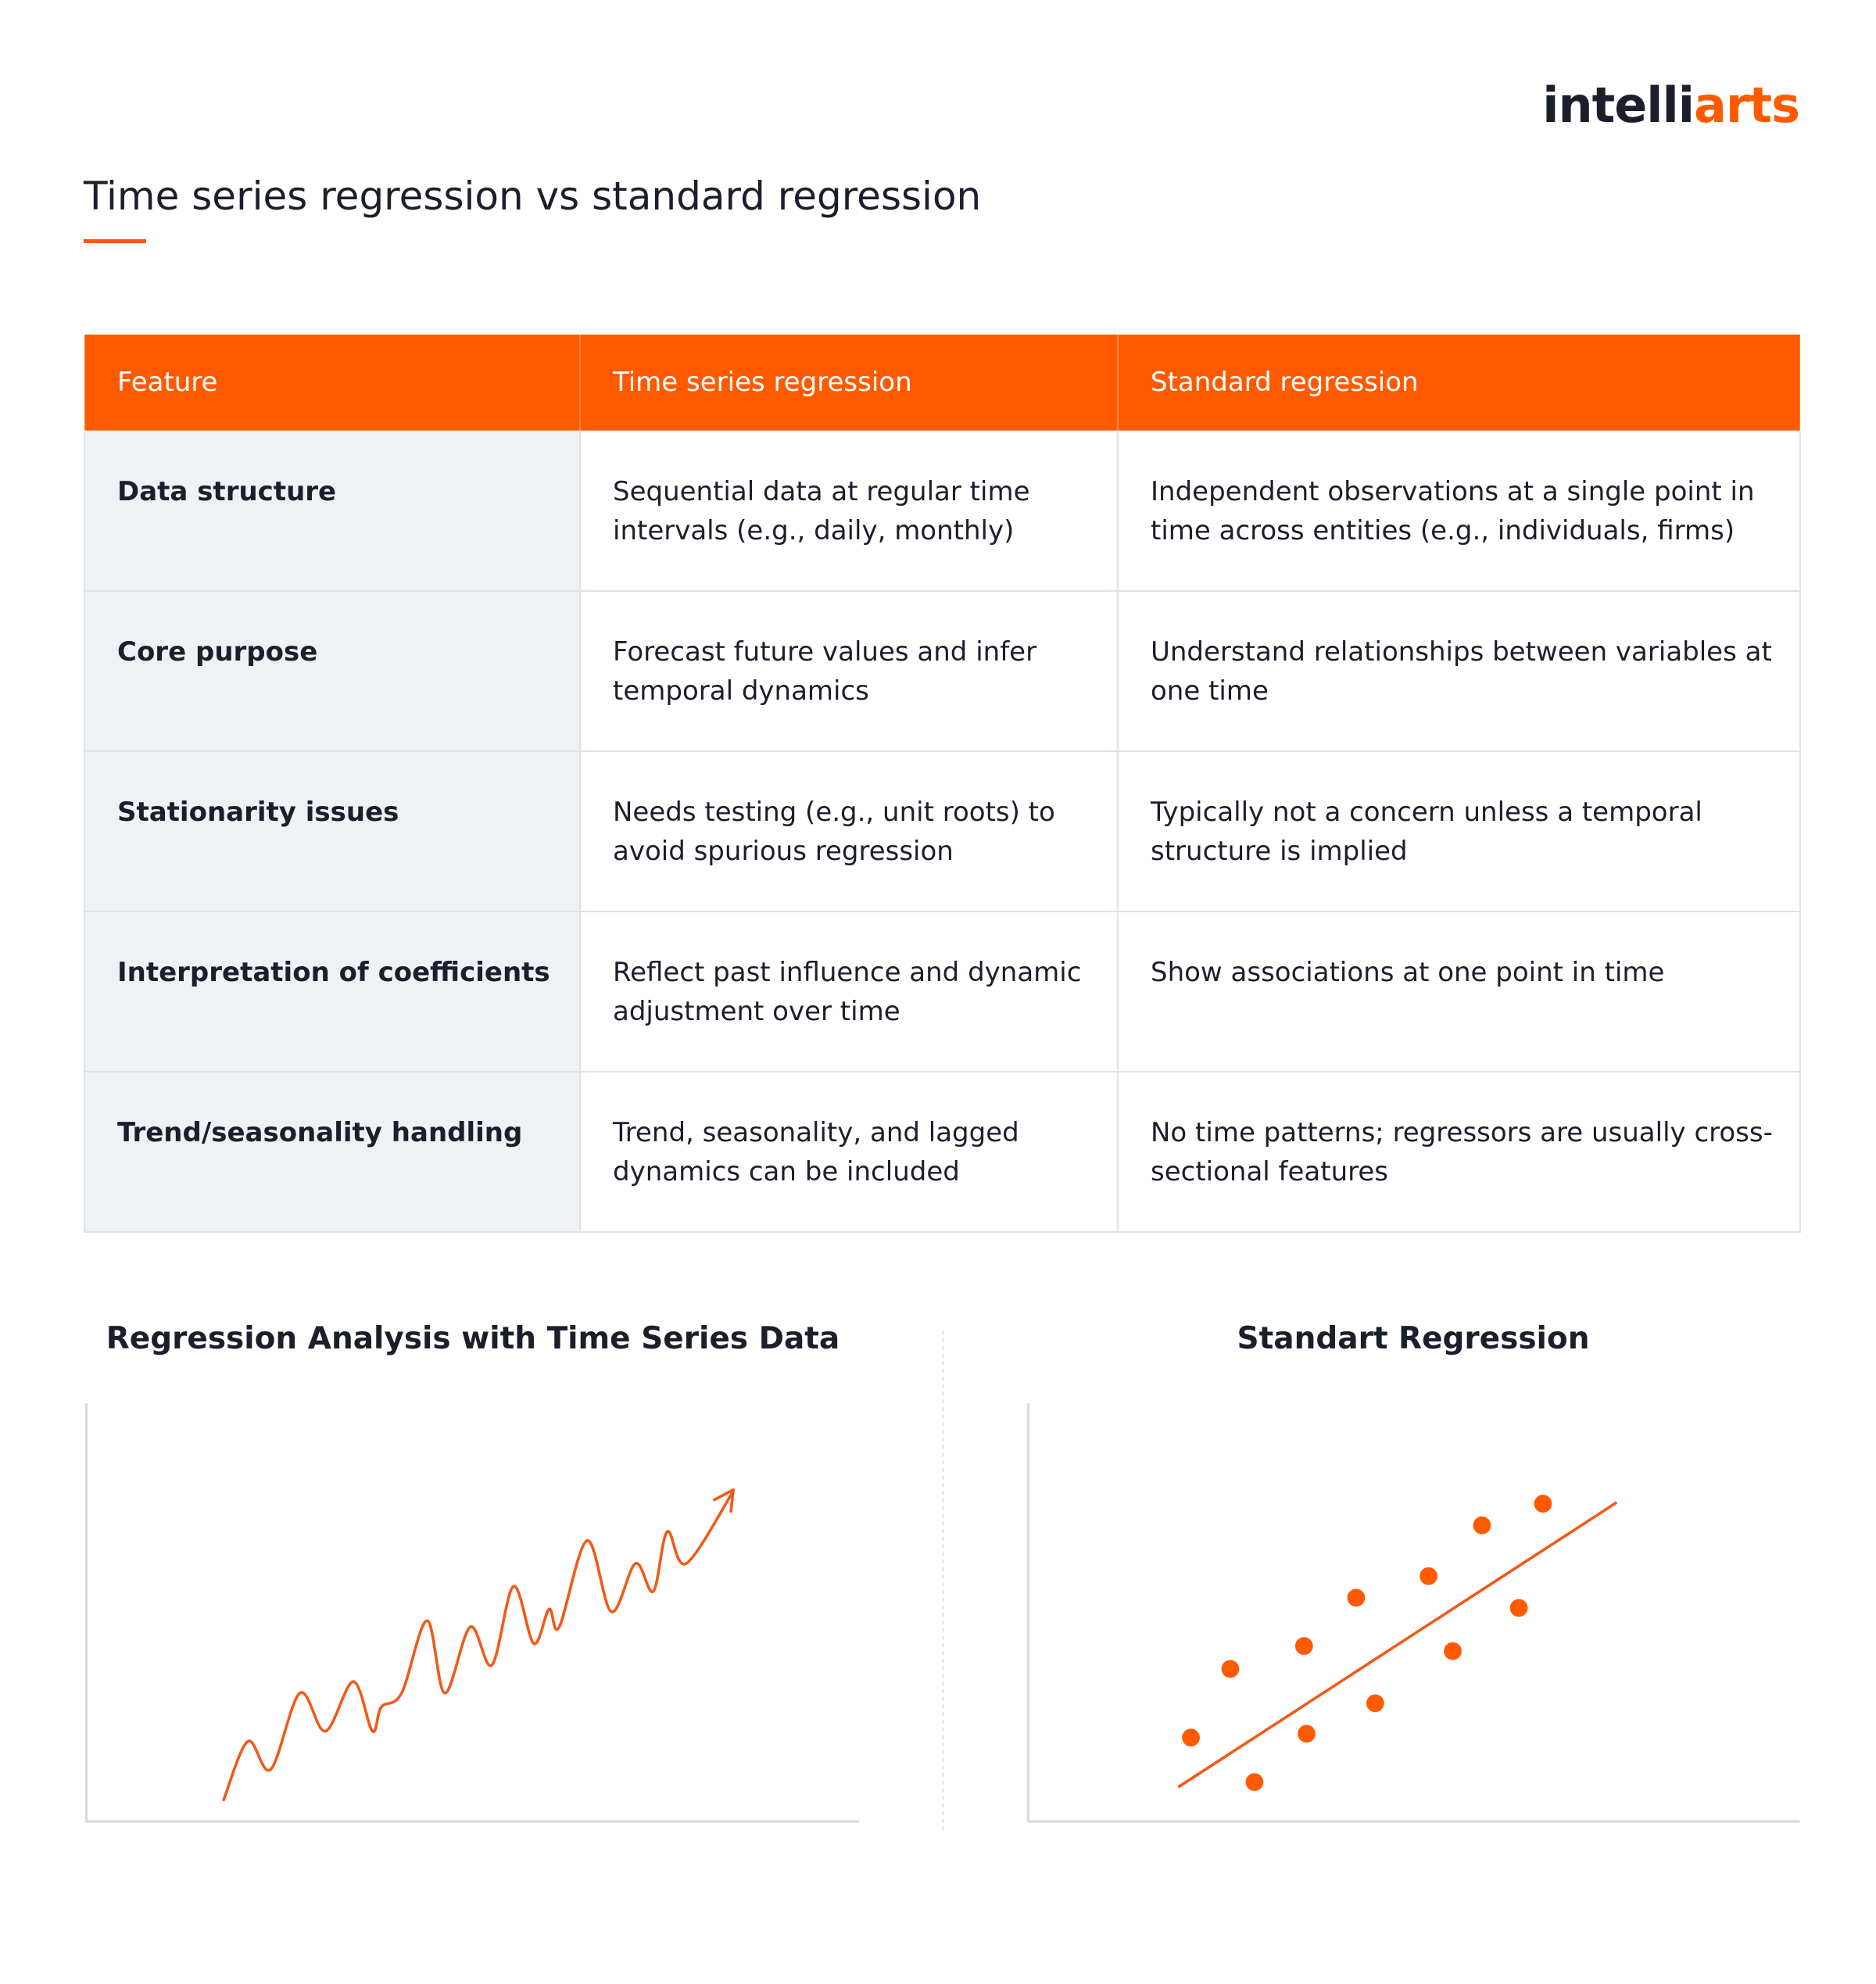 The image size is (1876, 1984). Describe the element at coordinates (332, 831) in the screenshot. I see `feature-cell: Stationarity issues` at that location.